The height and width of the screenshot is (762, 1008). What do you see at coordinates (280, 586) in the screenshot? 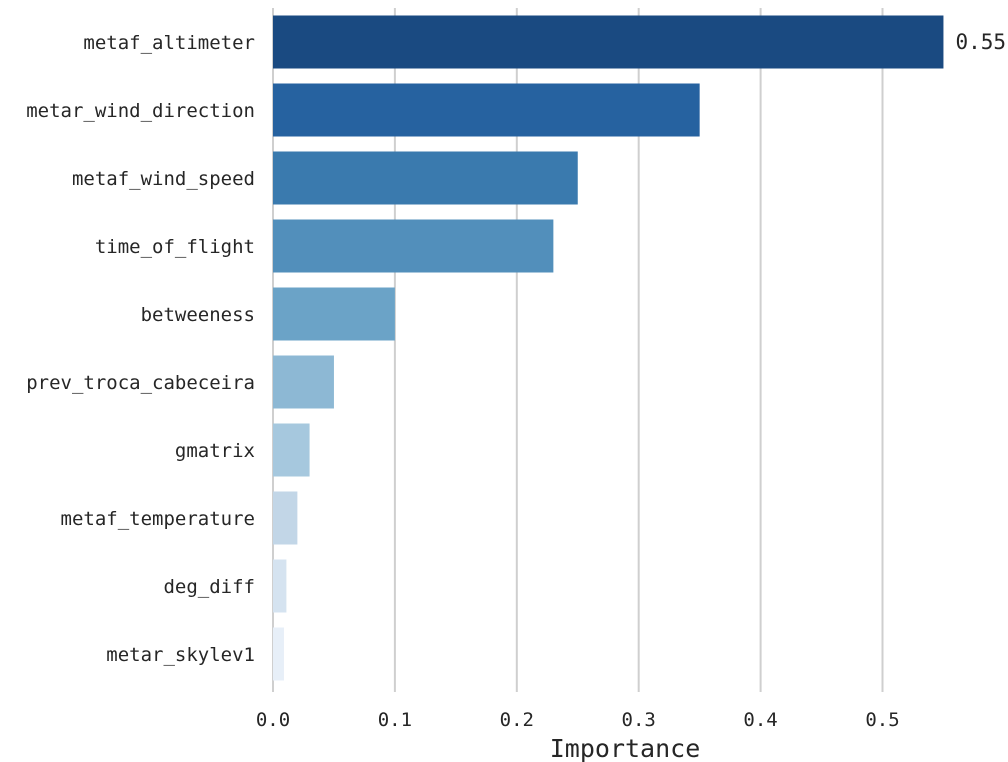
I see `bar-deg_diff` at bounding box center [280, 586].